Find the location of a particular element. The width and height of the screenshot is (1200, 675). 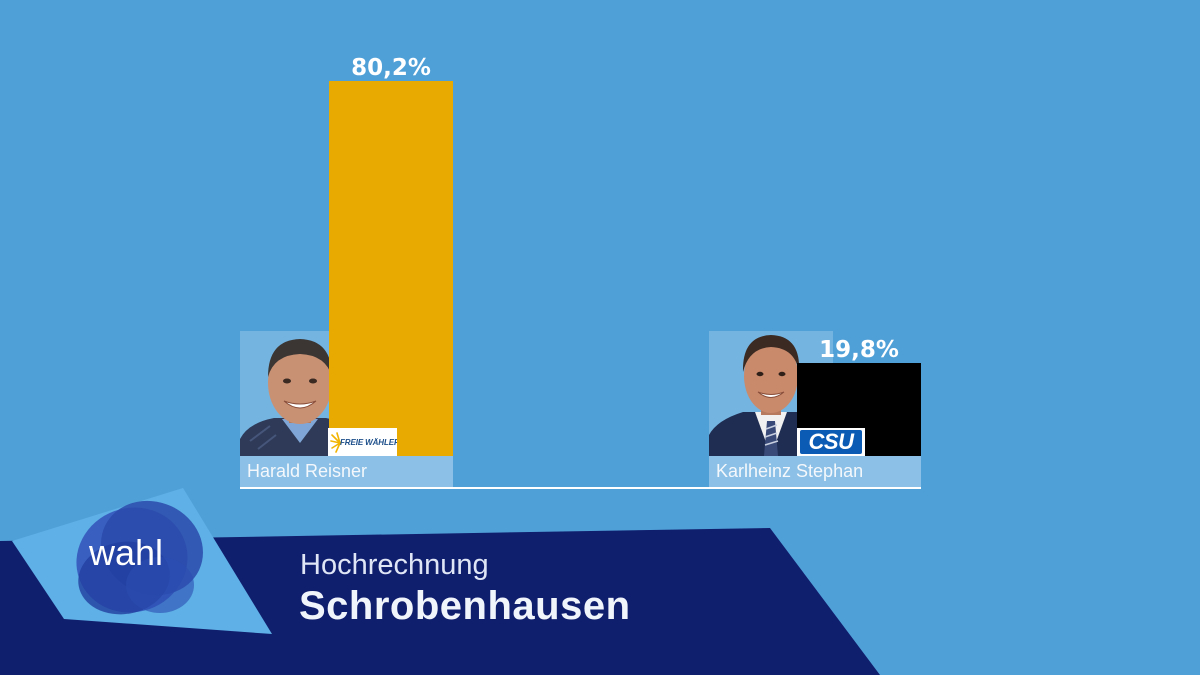

candidate-name-label: Harald Reisner is located at coordinates (346, 471).